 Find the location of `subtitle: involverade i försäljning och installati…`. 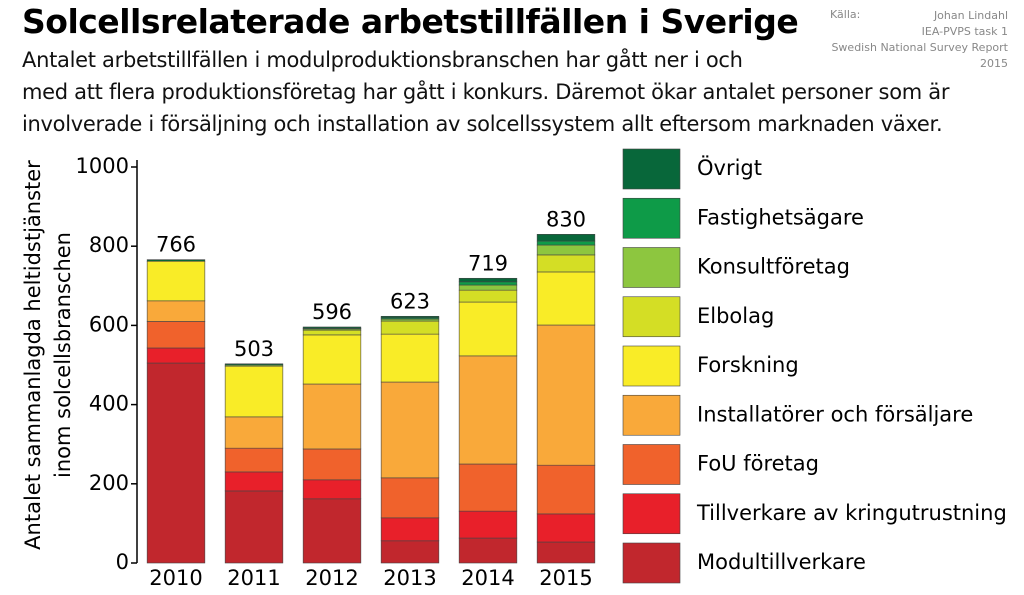

subtitle: involverade i försäljning och installati… is located at coordinates (482, 124).